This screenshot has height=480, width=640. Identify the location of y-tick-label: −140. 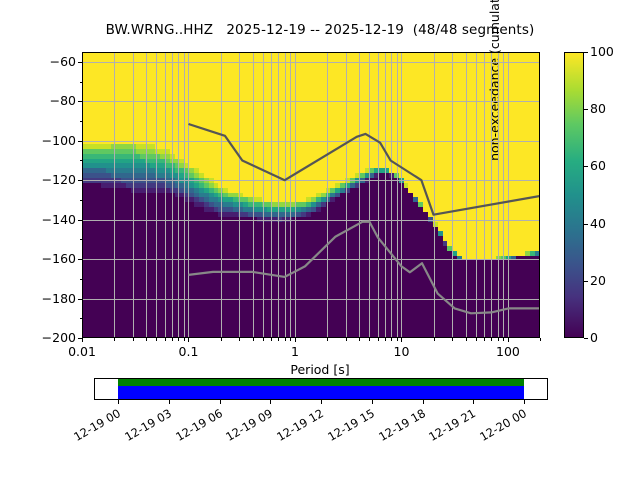
(58, 219).